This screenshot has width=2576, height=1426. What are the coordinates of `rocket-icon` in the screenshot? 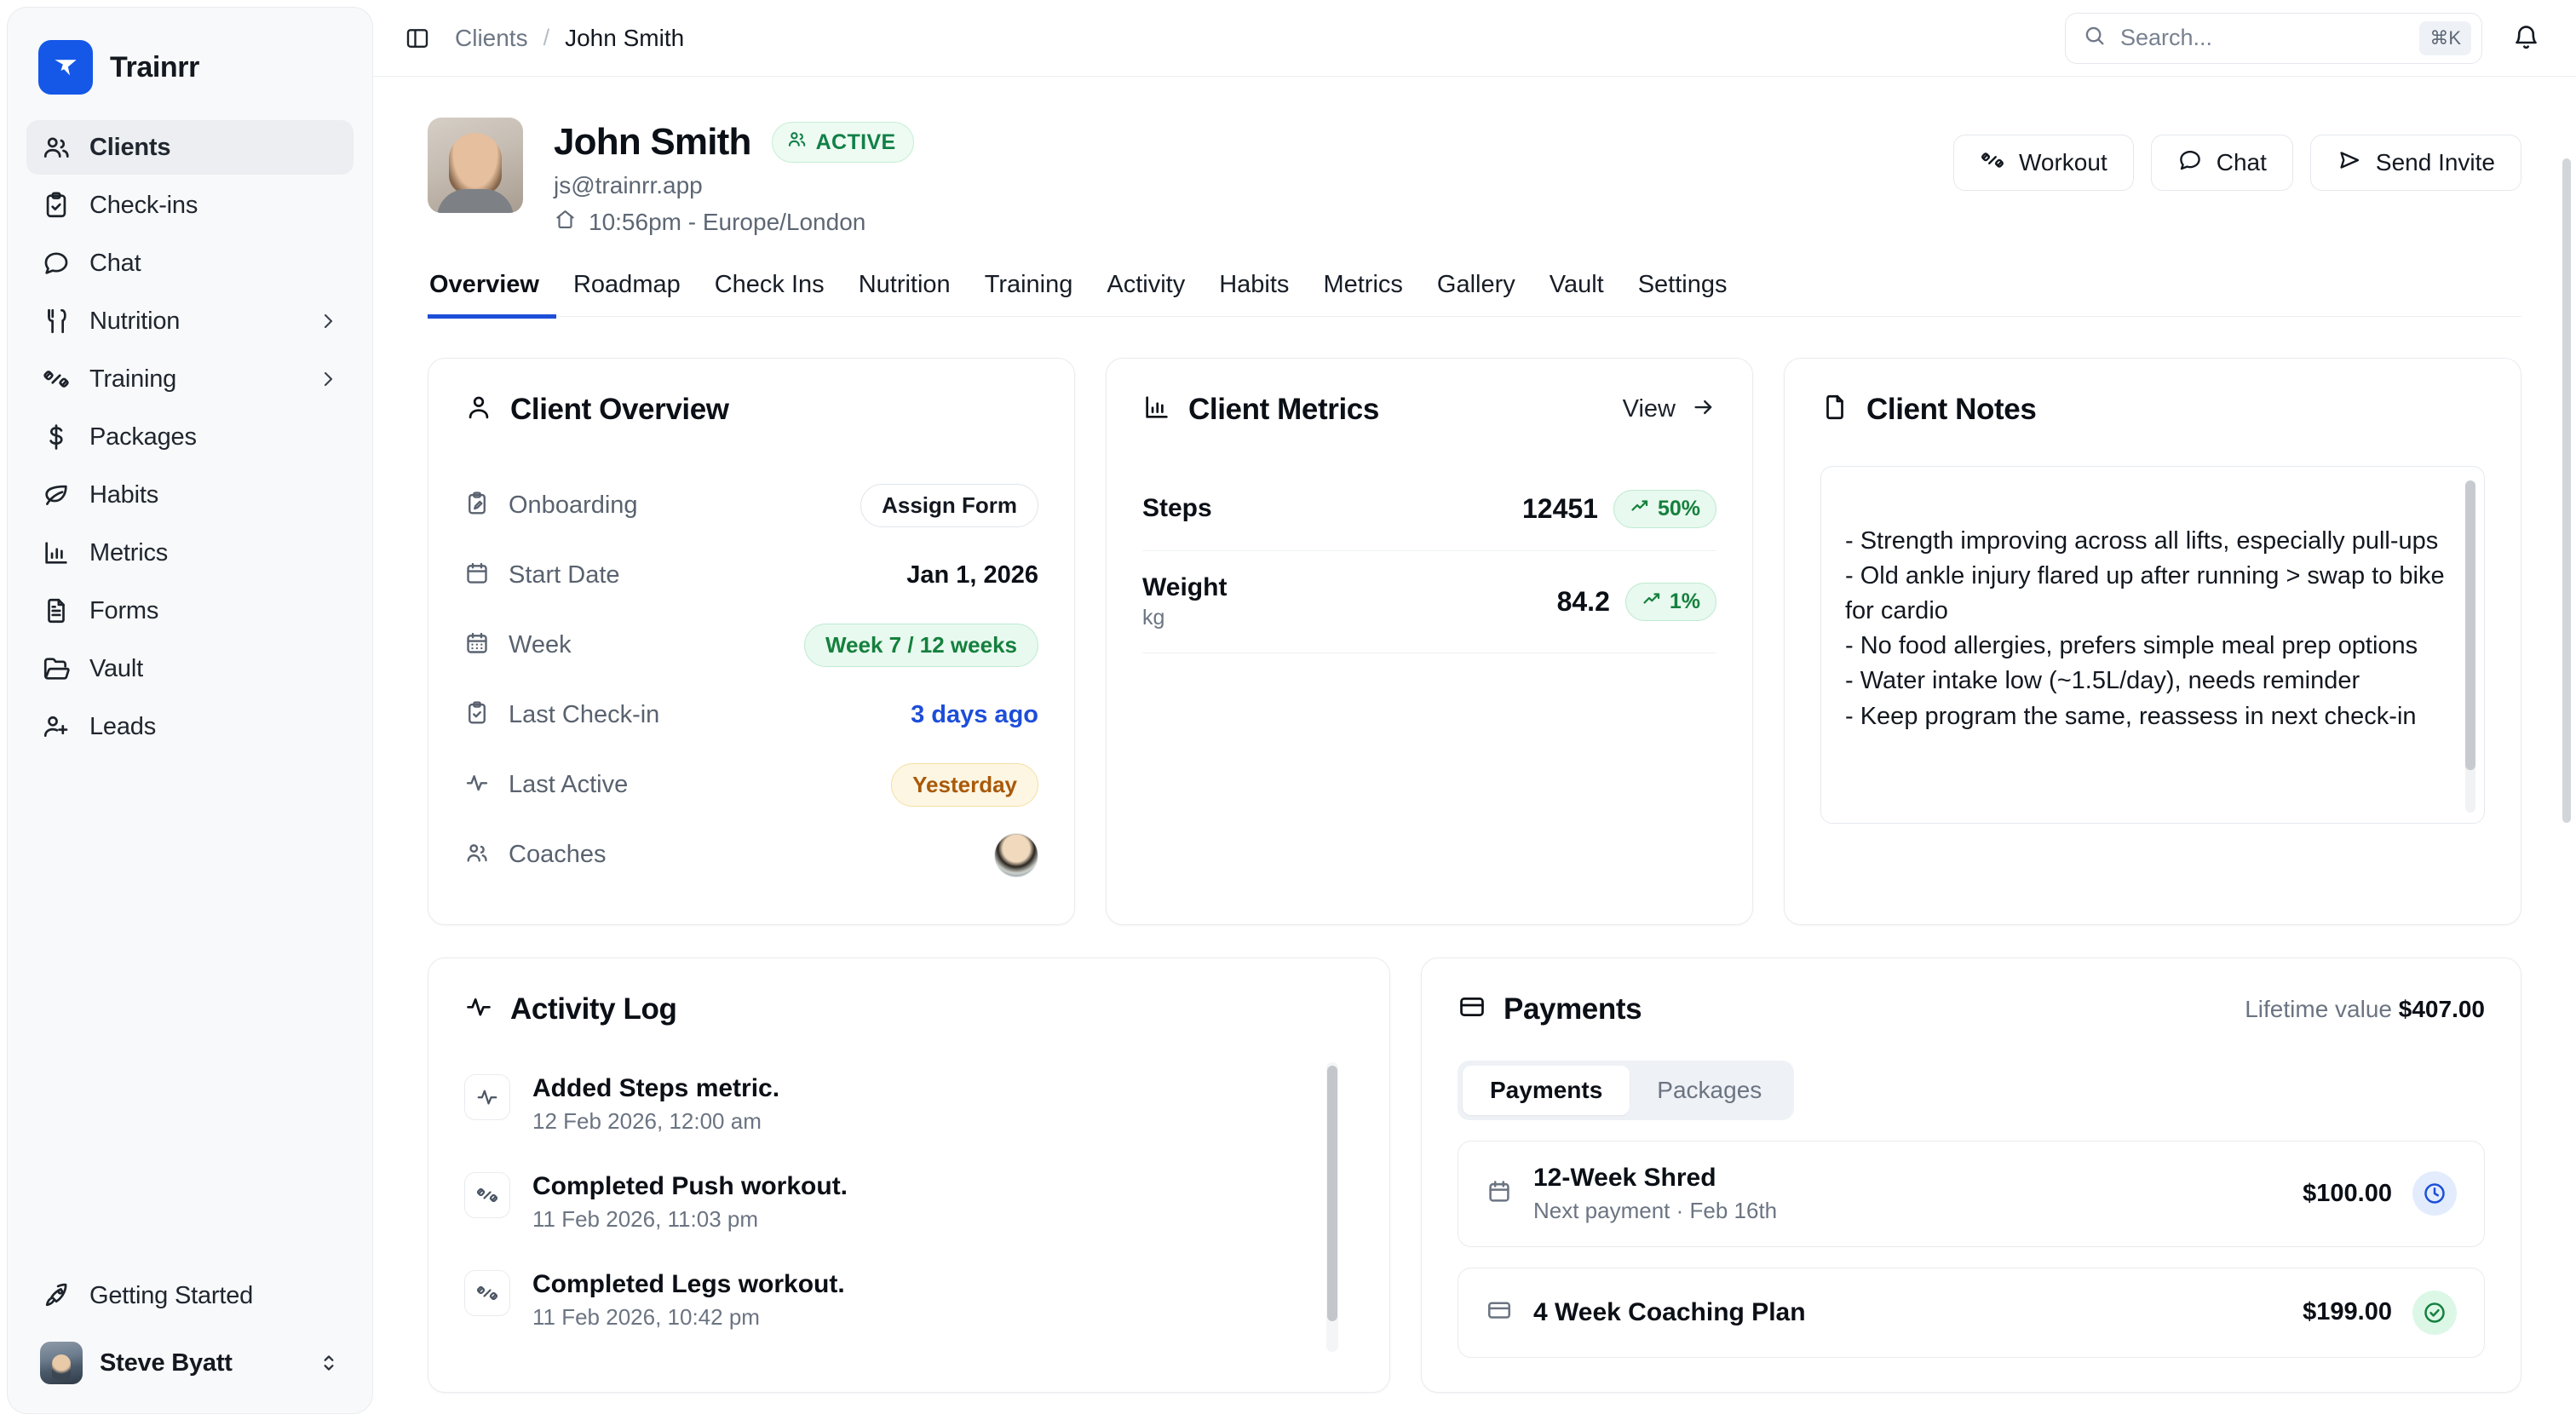 It's located at (57, 1295).